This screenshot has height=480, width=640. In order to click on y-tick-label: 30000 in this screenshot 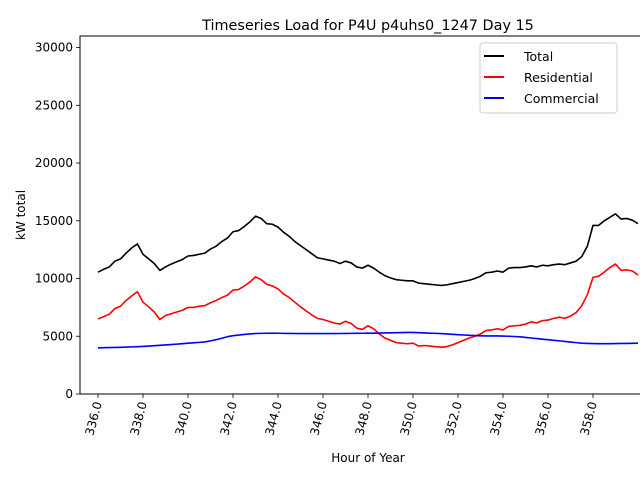, I will do `click(54, 48)`.